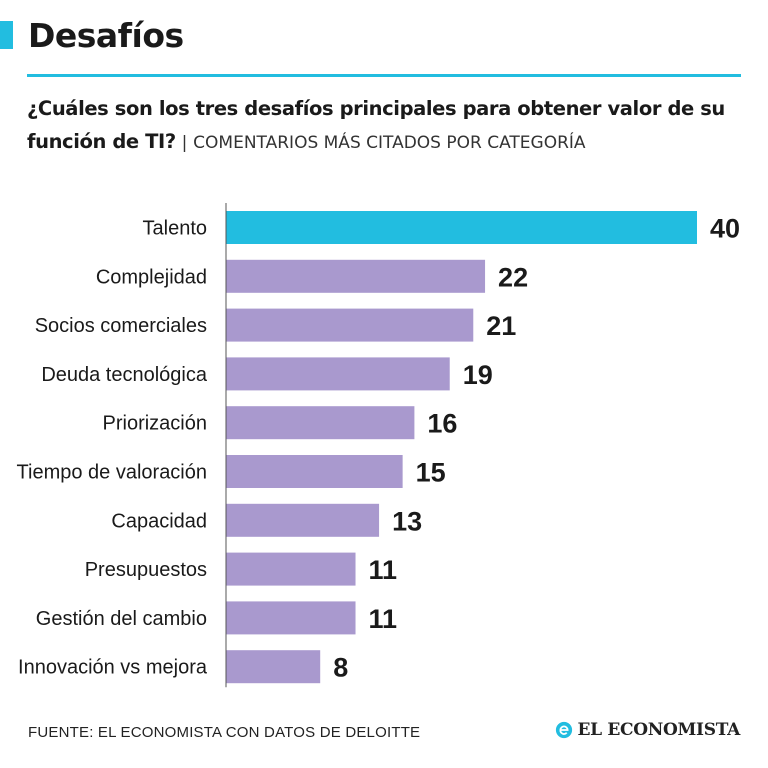 This screenshot has height=768, width=768. What do you see at coordinates (175, 229) in the screenshot?
I see `category-label: Talento` at bounding box center [175, 229].